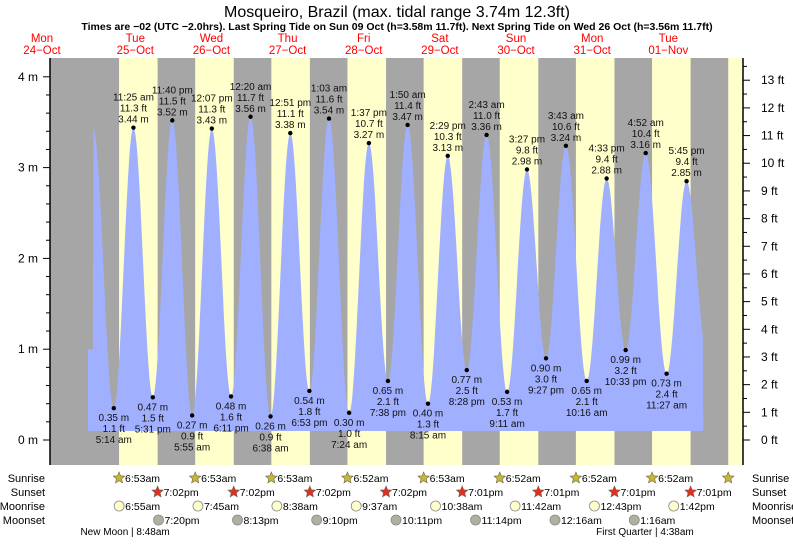 This screenshot has width=793, height=544. I want to click on day-of-week: Sat, so click(440, 39).